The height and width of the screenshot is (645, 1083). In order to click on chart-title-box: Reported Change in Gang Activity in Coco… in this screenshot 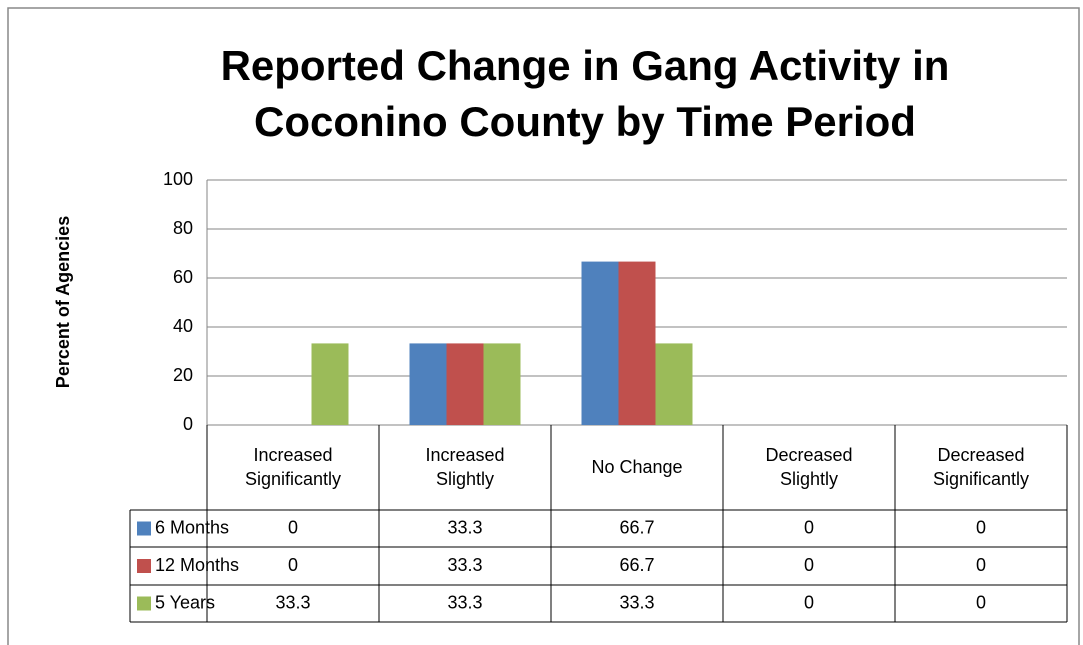, I will do `click(585, 93)`.